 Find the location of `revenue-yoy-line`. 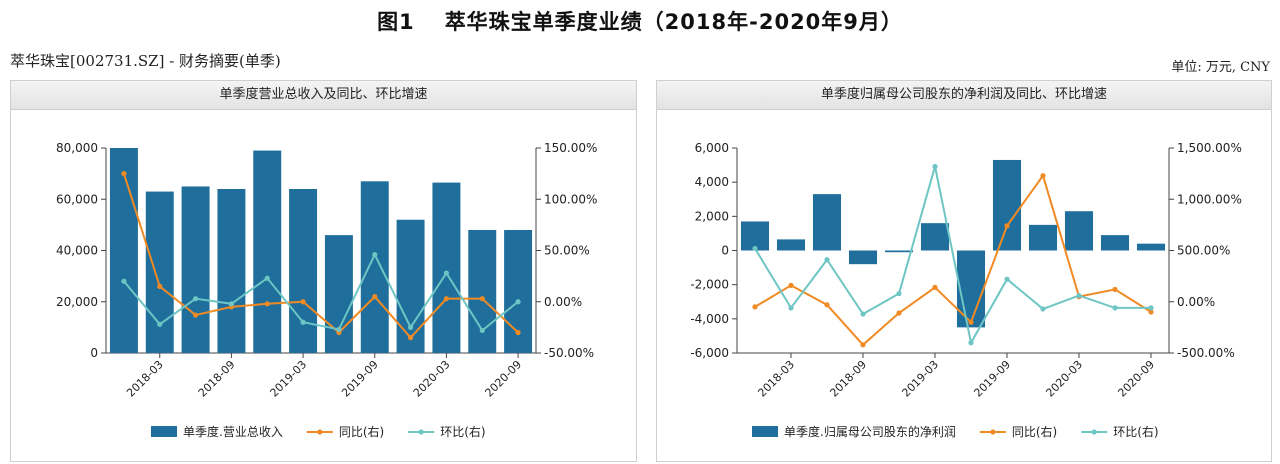

revenue-yoy-line is located at coordinates (320, 256).